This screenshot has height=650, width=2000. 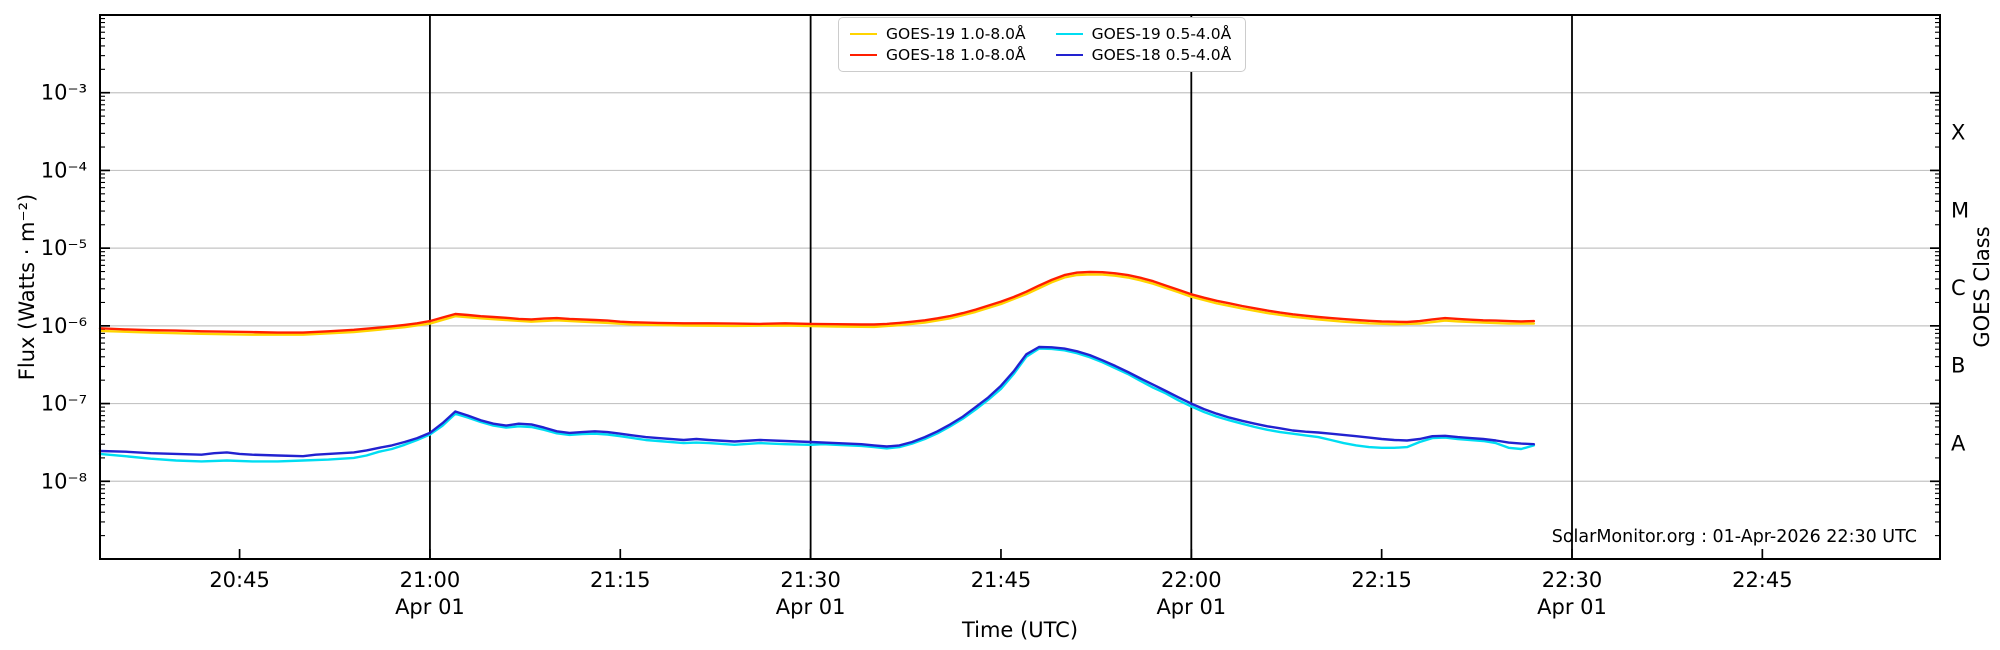 What do you see at coordinates (1958, 443) in the screenshot?
I see `goes-class-label: A` at bounding box center [1958, 443].